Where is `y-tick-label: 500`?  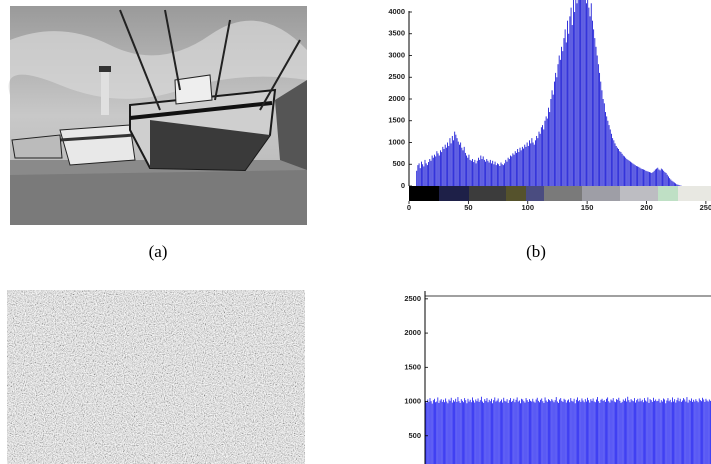
y-tick-label: 500 is located at coordinates (398, 163).